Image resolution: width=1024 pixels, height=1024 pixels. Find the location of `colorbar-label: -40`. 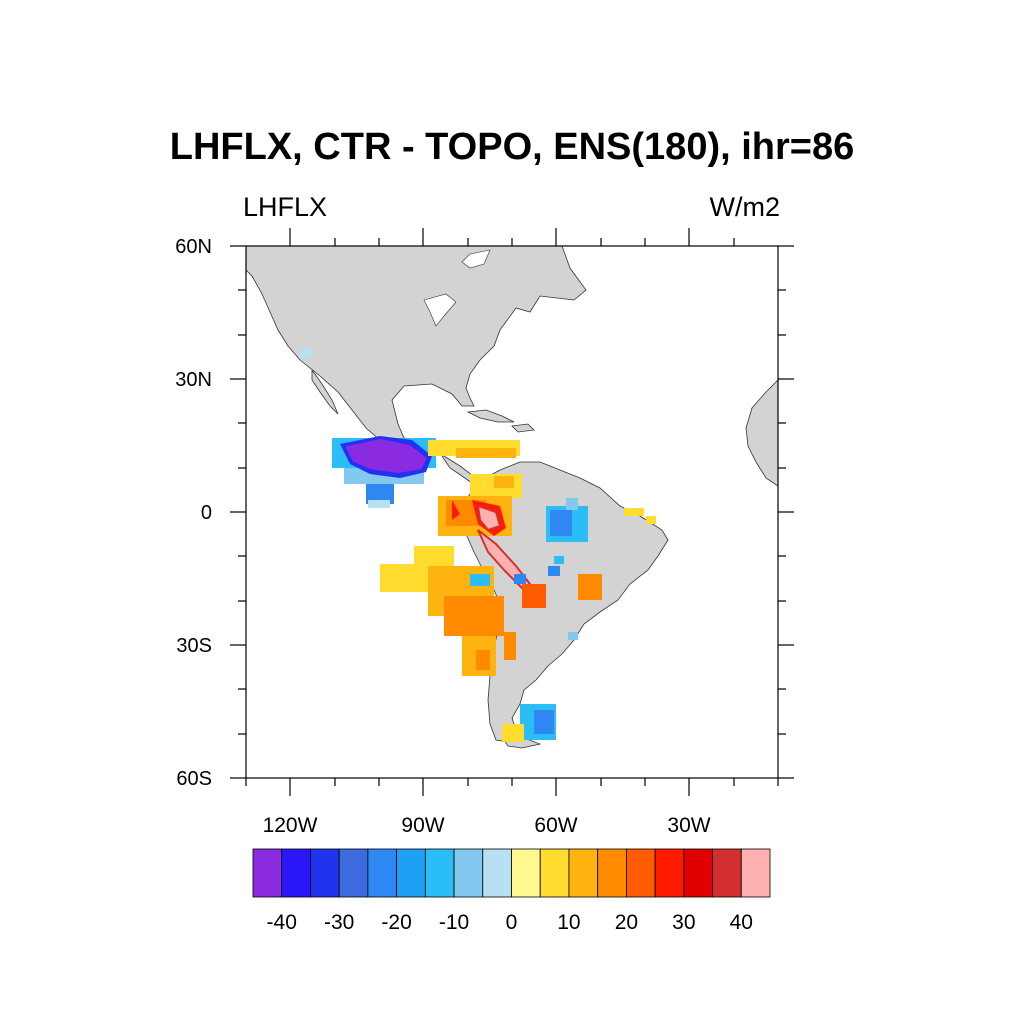

colorbar-label: -40 is located at coordinates (282, 922).